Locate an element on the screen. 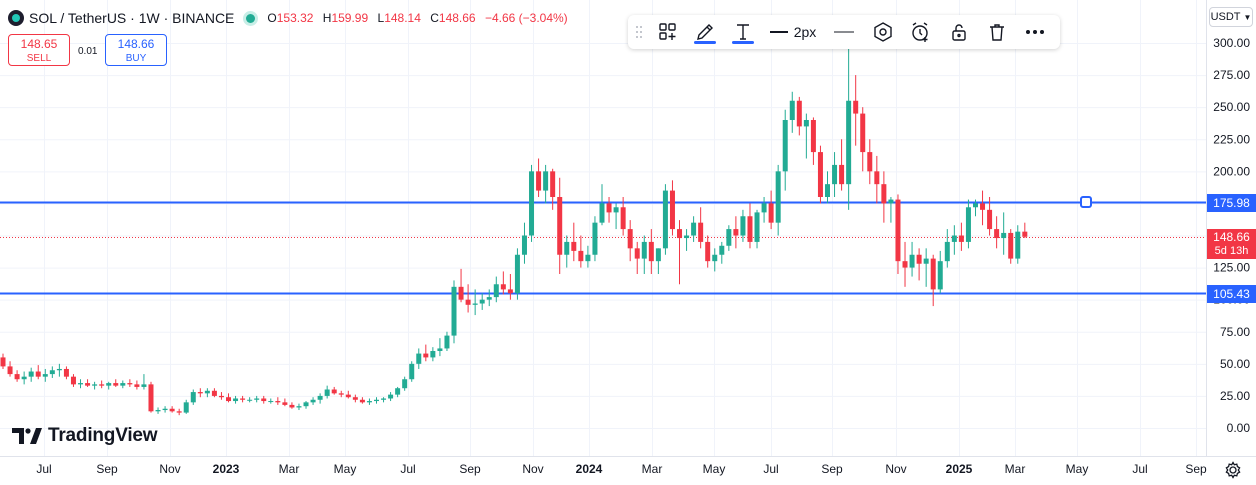  lock-icon is located at coordinates (959, 32).